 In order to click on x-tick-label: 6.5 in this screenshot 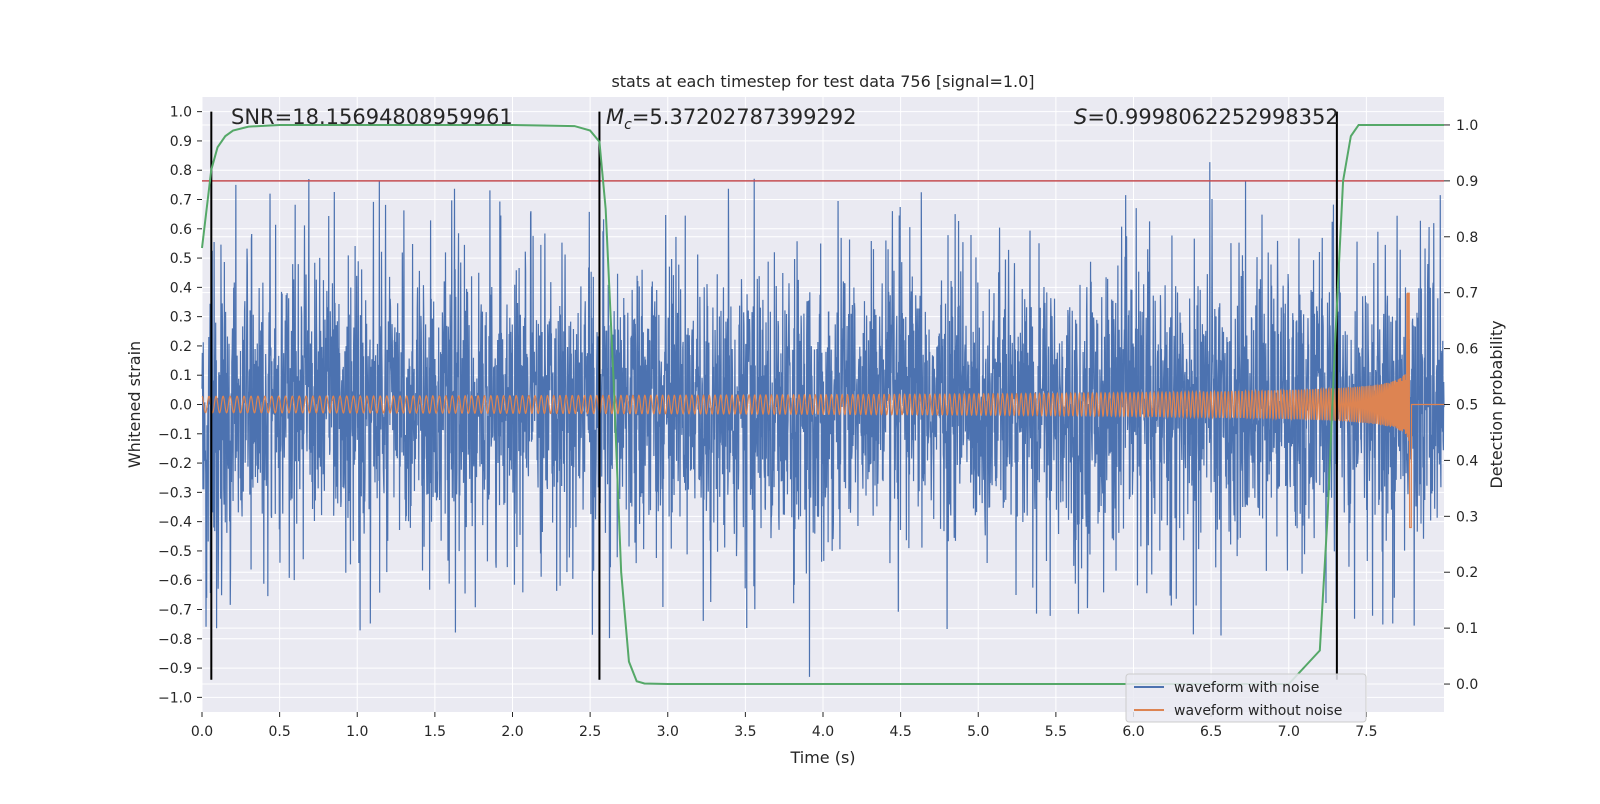, I will do `click(1211, 732)`.